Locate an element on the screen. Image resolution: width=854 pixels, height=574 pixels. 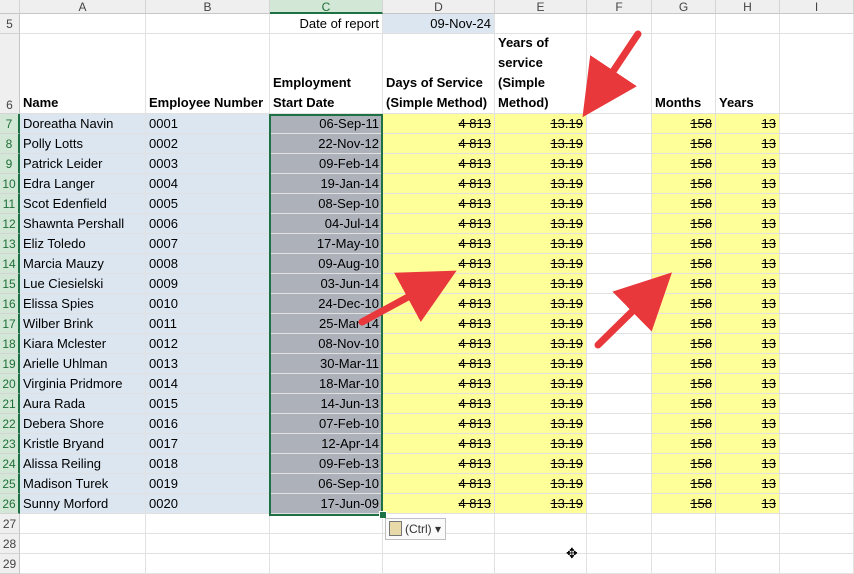
row-header-7: 7 is located at coordinates (10, 124).